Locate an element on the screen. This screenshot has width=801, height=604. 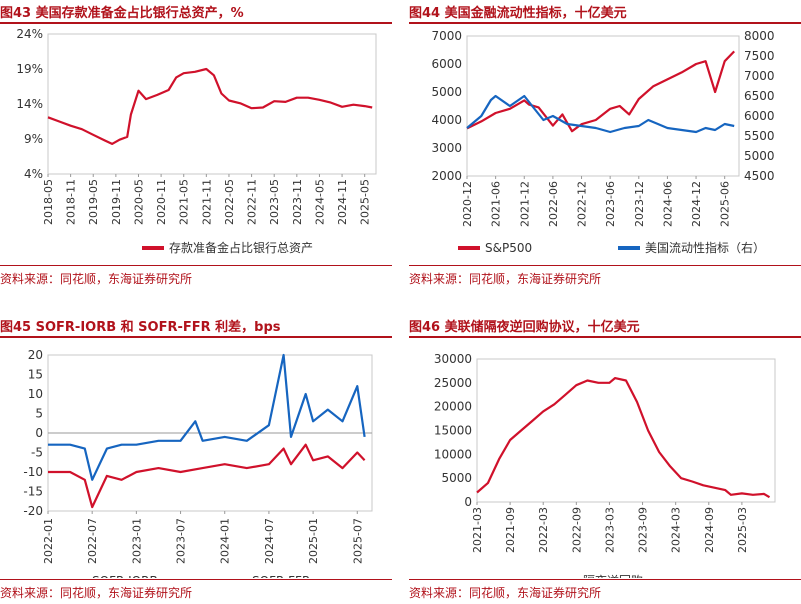
legend-label: S&P500 is located at coordinates (508, 248).